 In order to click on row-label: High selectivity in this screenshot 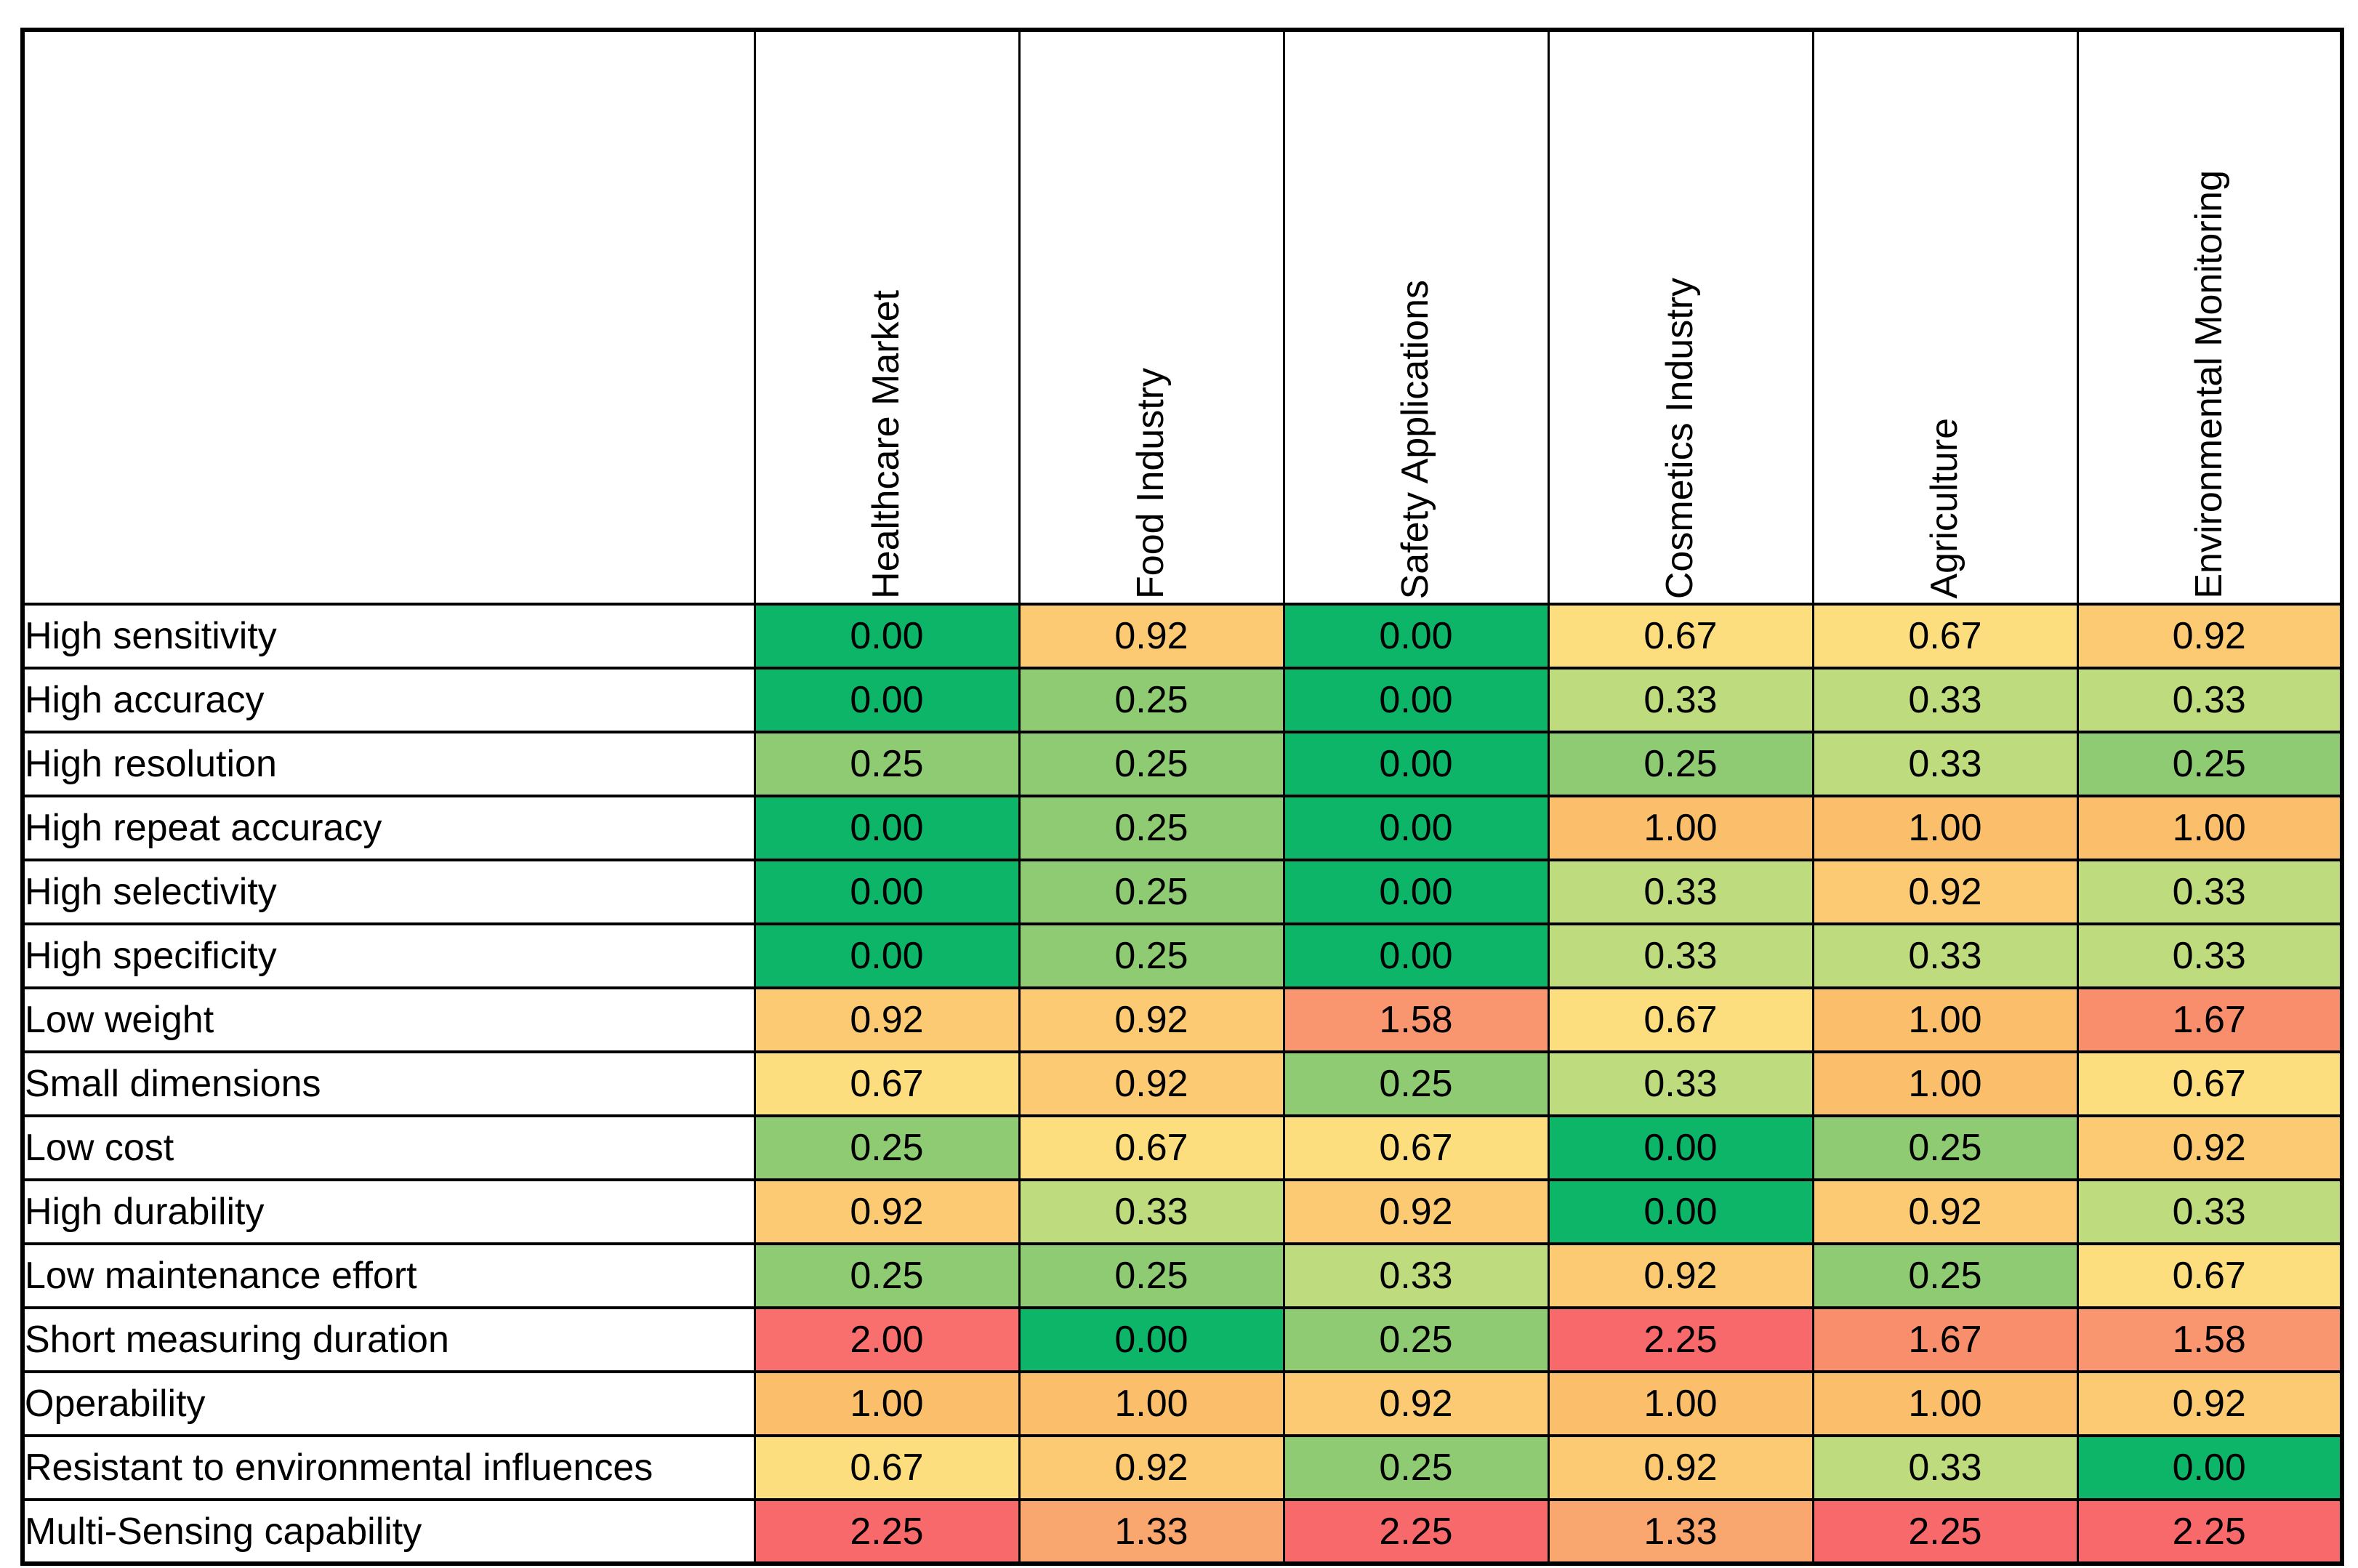, I will do `click(388, 892)`.